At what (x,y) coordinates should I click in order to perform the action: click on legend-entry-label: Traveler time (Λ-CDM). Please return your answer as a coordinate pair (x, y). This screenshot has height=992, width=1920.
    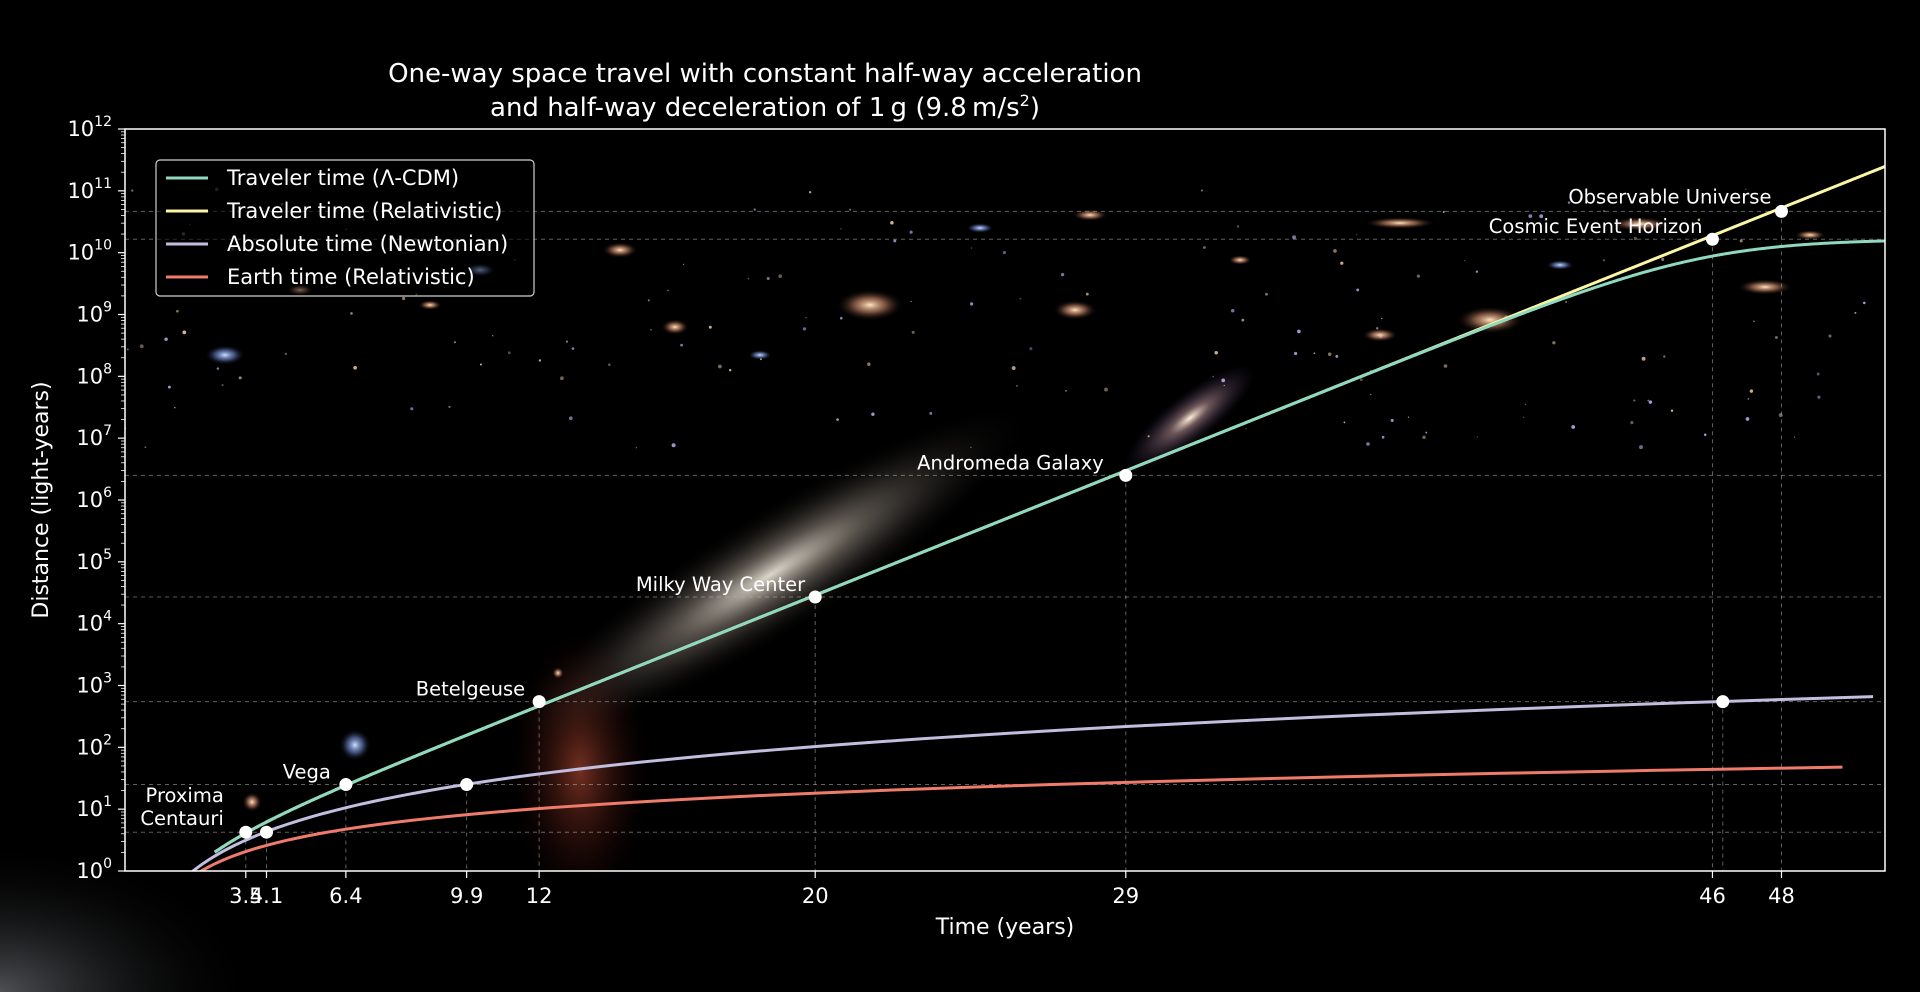
    Looking at the image, I should click on (342, 178).